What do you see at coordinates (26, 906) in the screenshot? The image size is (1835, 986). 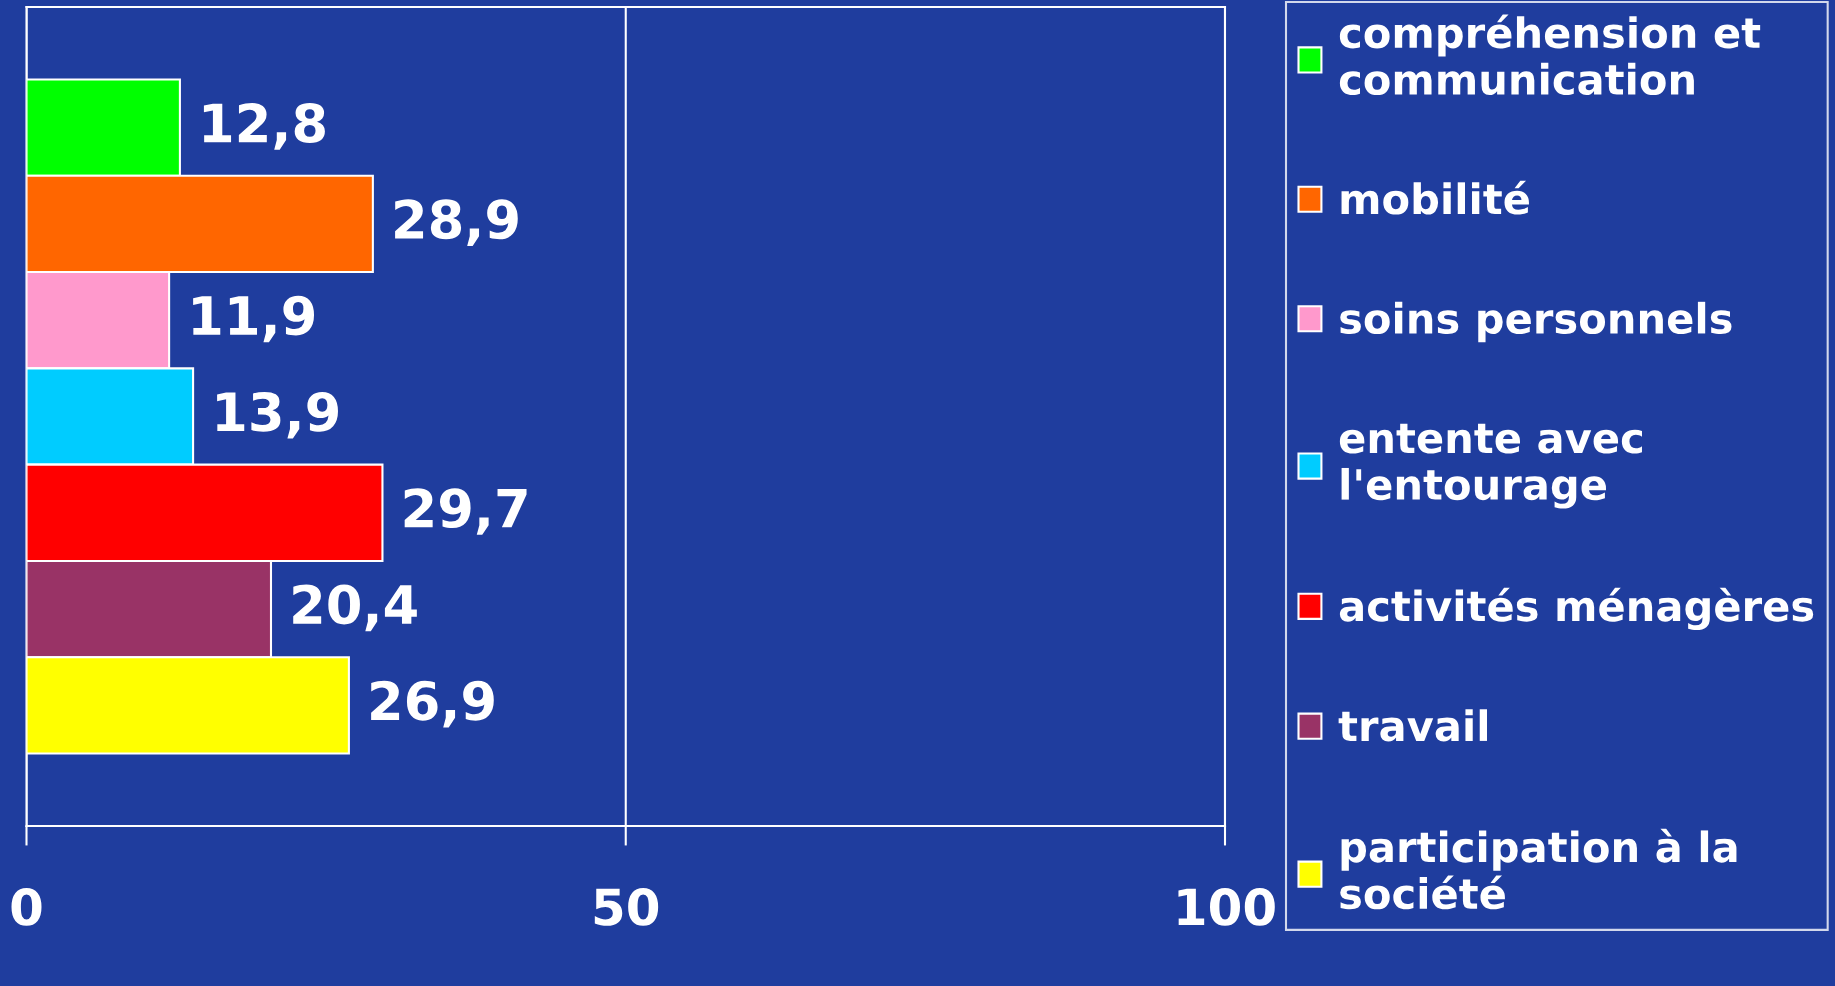 I see `x-tick-label: 0` at bounding box center [26, 906].